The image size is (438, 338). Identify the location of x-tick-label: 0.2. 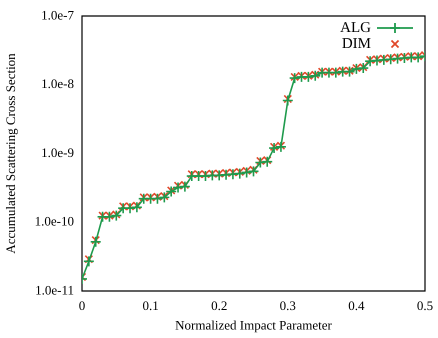
(219, 306).